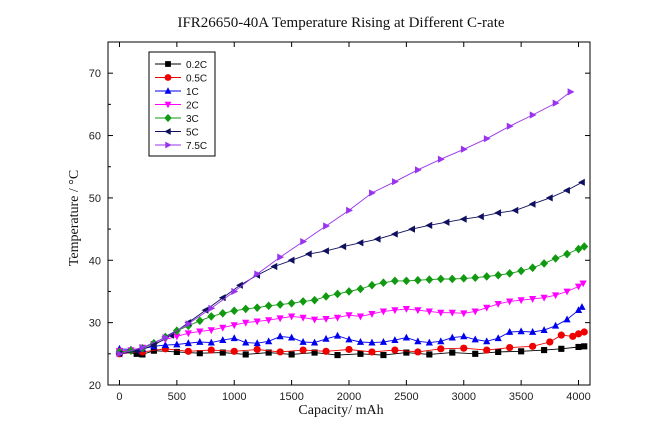  I want to click on y-axis-title: Temperature / °C, so click(74, 218).